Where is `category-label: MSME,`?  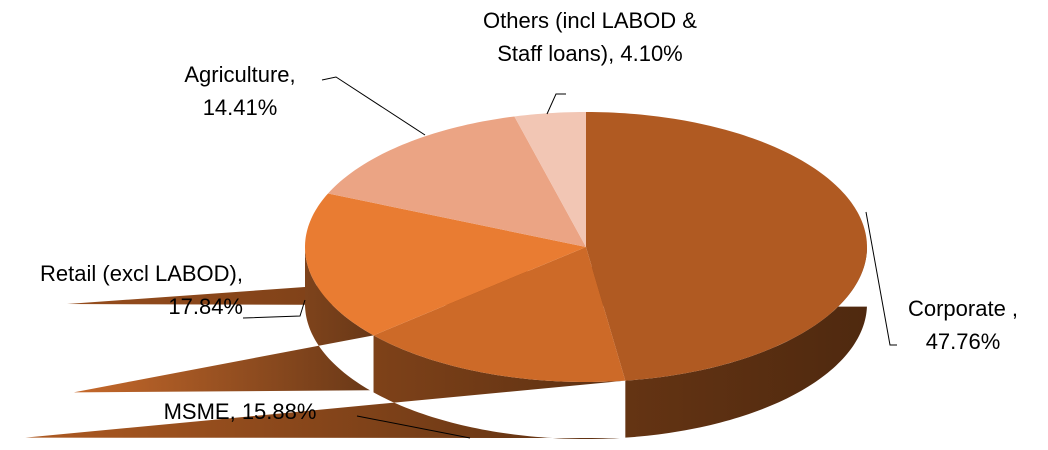 category-label: MSME, is located at coordinates (199, 411).